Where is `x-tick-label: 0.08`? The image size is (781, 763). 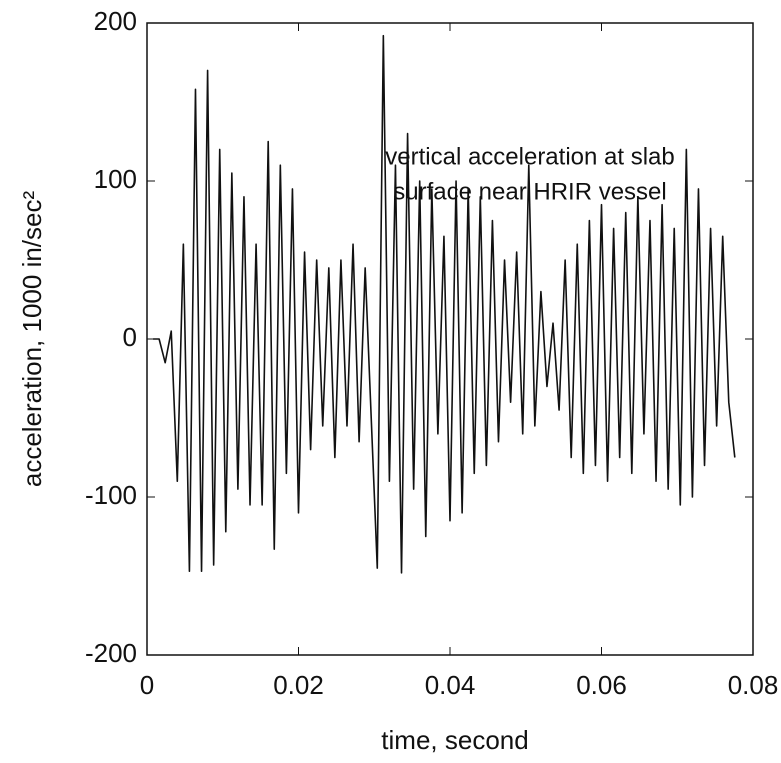 x-tick-label: 0.08 is located at coordinates (753, 685).